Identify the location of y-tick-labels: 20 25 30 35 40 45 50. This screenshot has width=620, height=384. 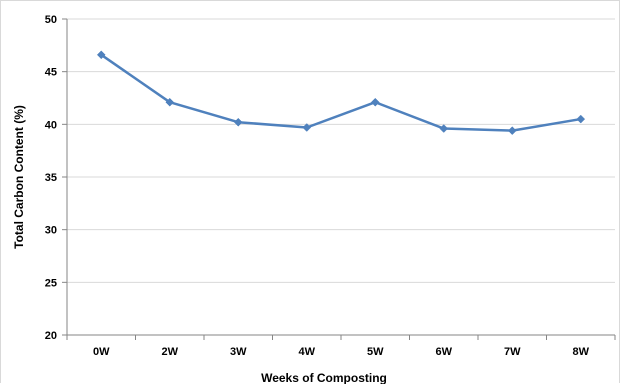
(51, 178).